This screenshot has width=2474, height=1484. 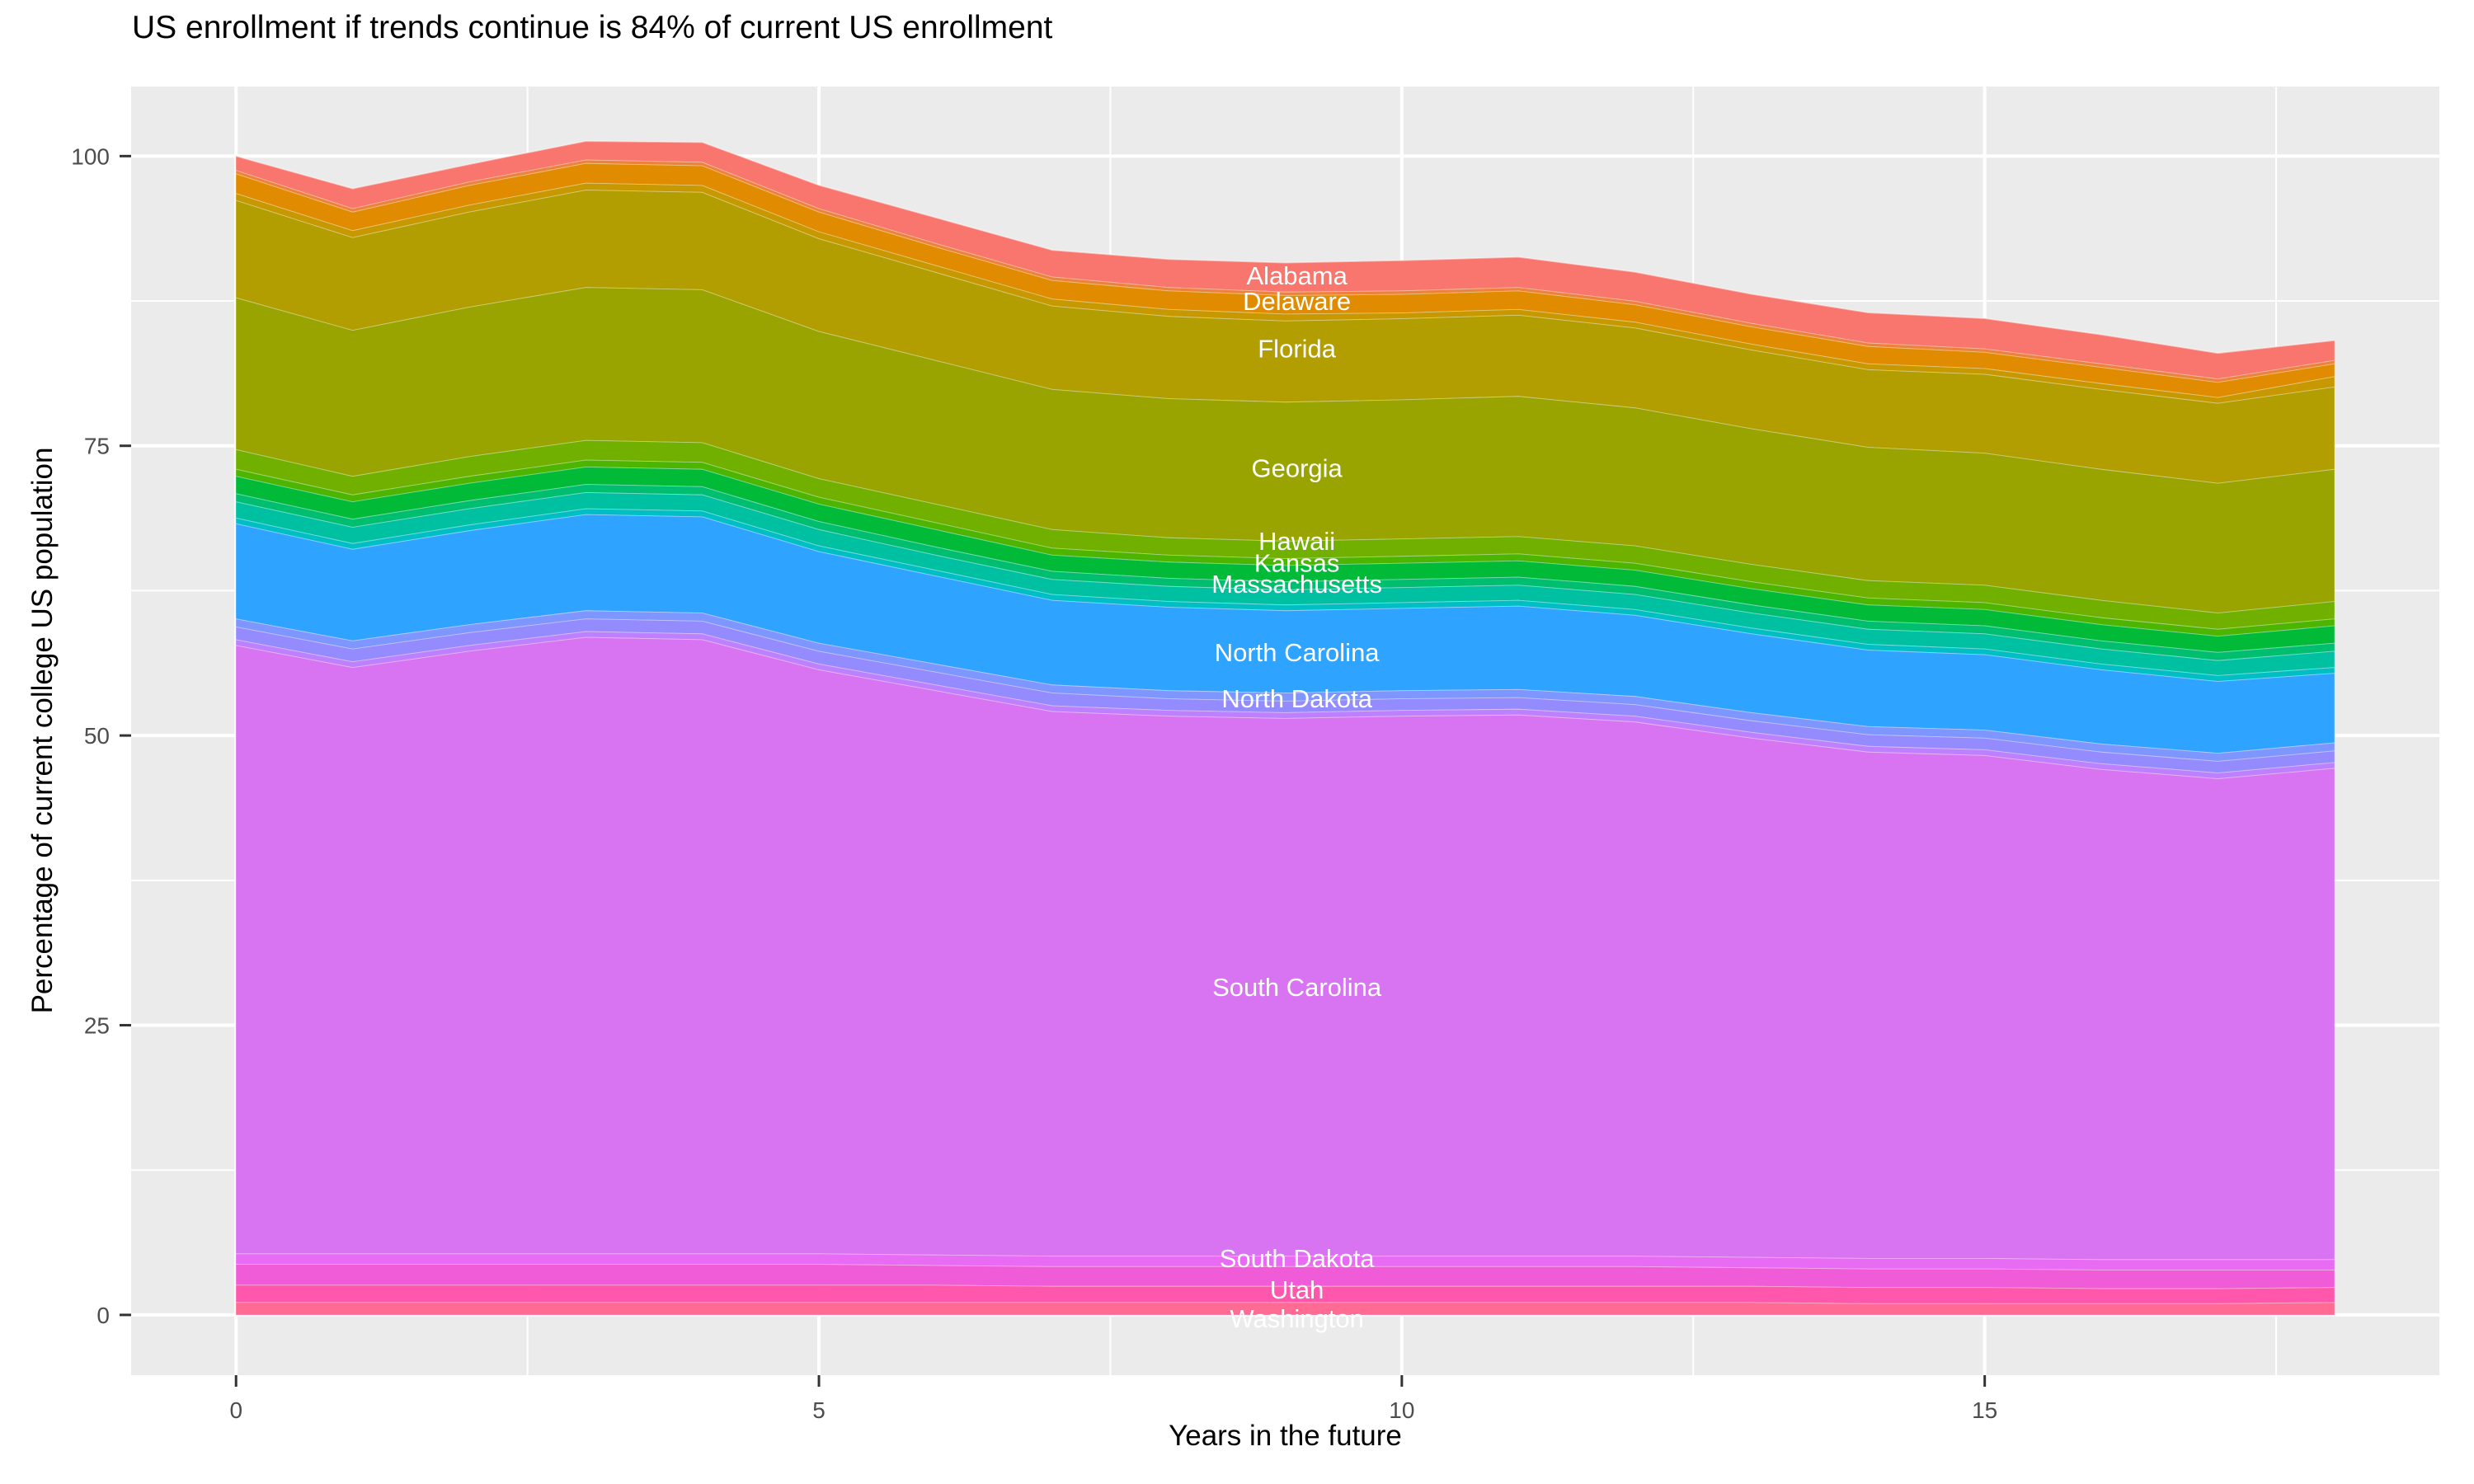 What do you see at coordinates (1401, 1410) in the screenshot?
I see `x-tick-label: 10` at bounding box center [1401, 1410].